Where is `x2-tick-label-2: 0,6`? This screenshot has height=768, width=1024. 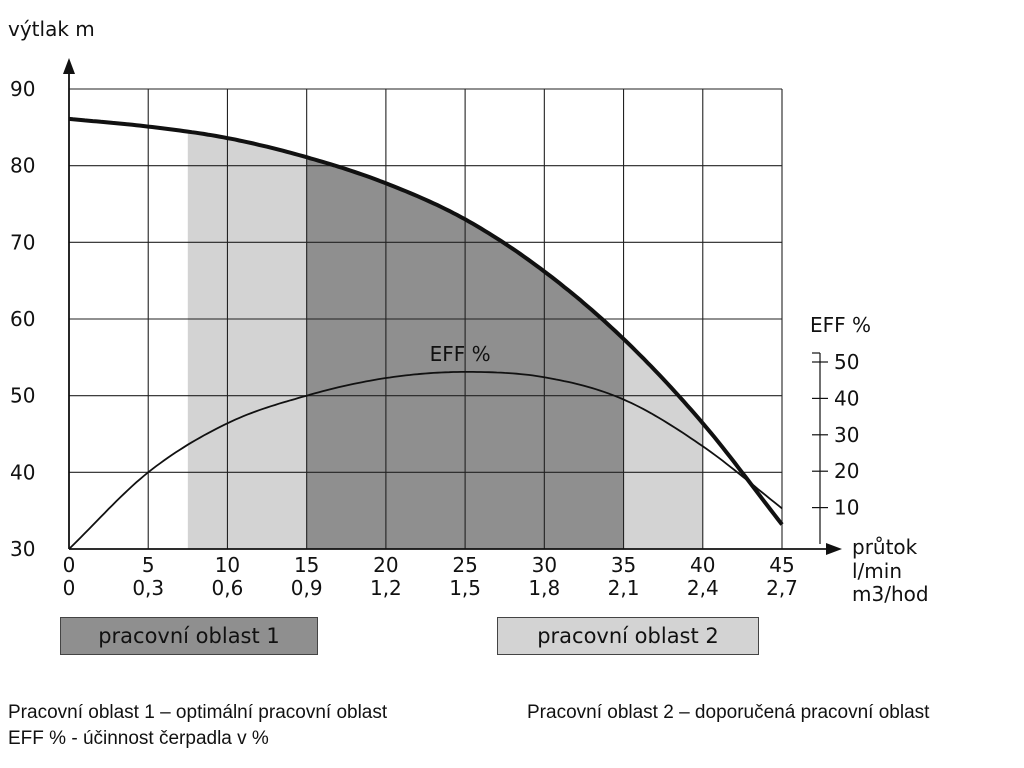 x2-tick-label-2: 0,6 is located at coordinates (228, 588).